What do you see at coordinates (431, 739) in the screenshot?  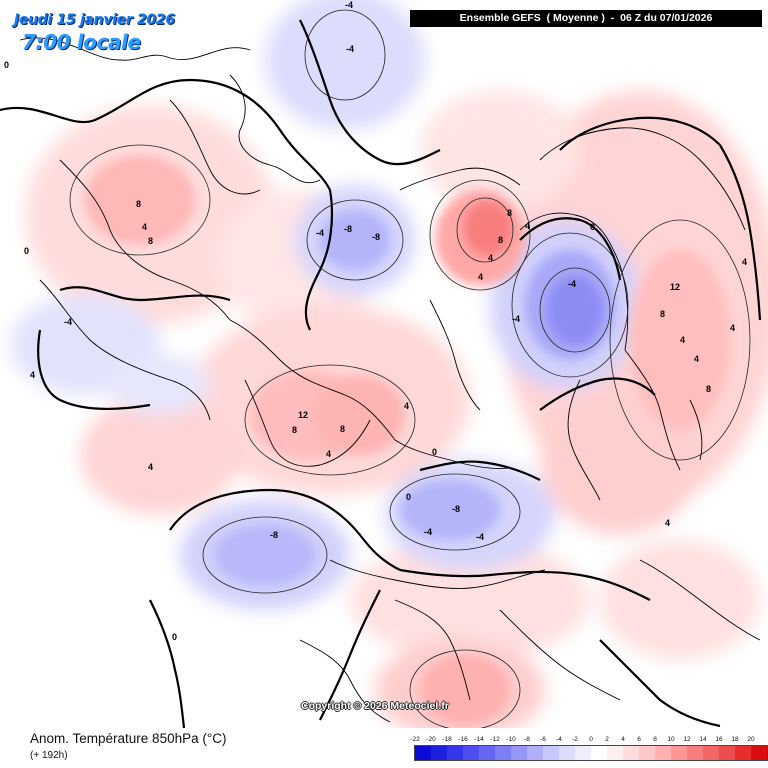 I see `color-scale-label: -20` at bounding box center [431, 739].